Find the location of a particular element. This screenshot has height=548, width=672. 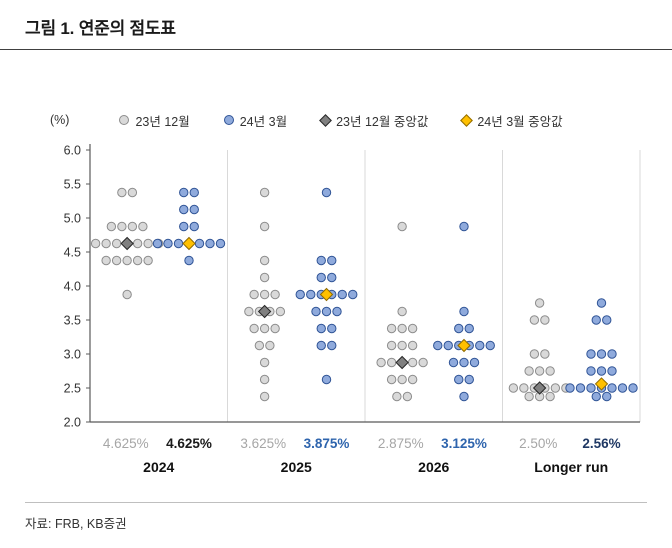

legend-item-mar24: 24년 3월 is located at coordinates (255, 120).